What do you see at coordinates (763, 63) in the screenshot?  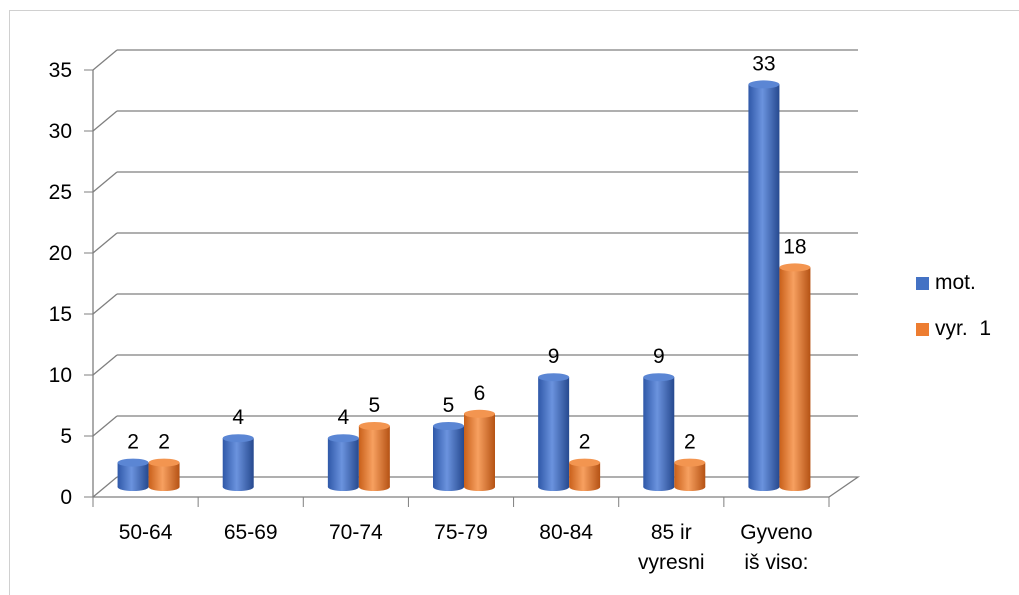 I see `data-label: 33` at bounding box center [763, 63].